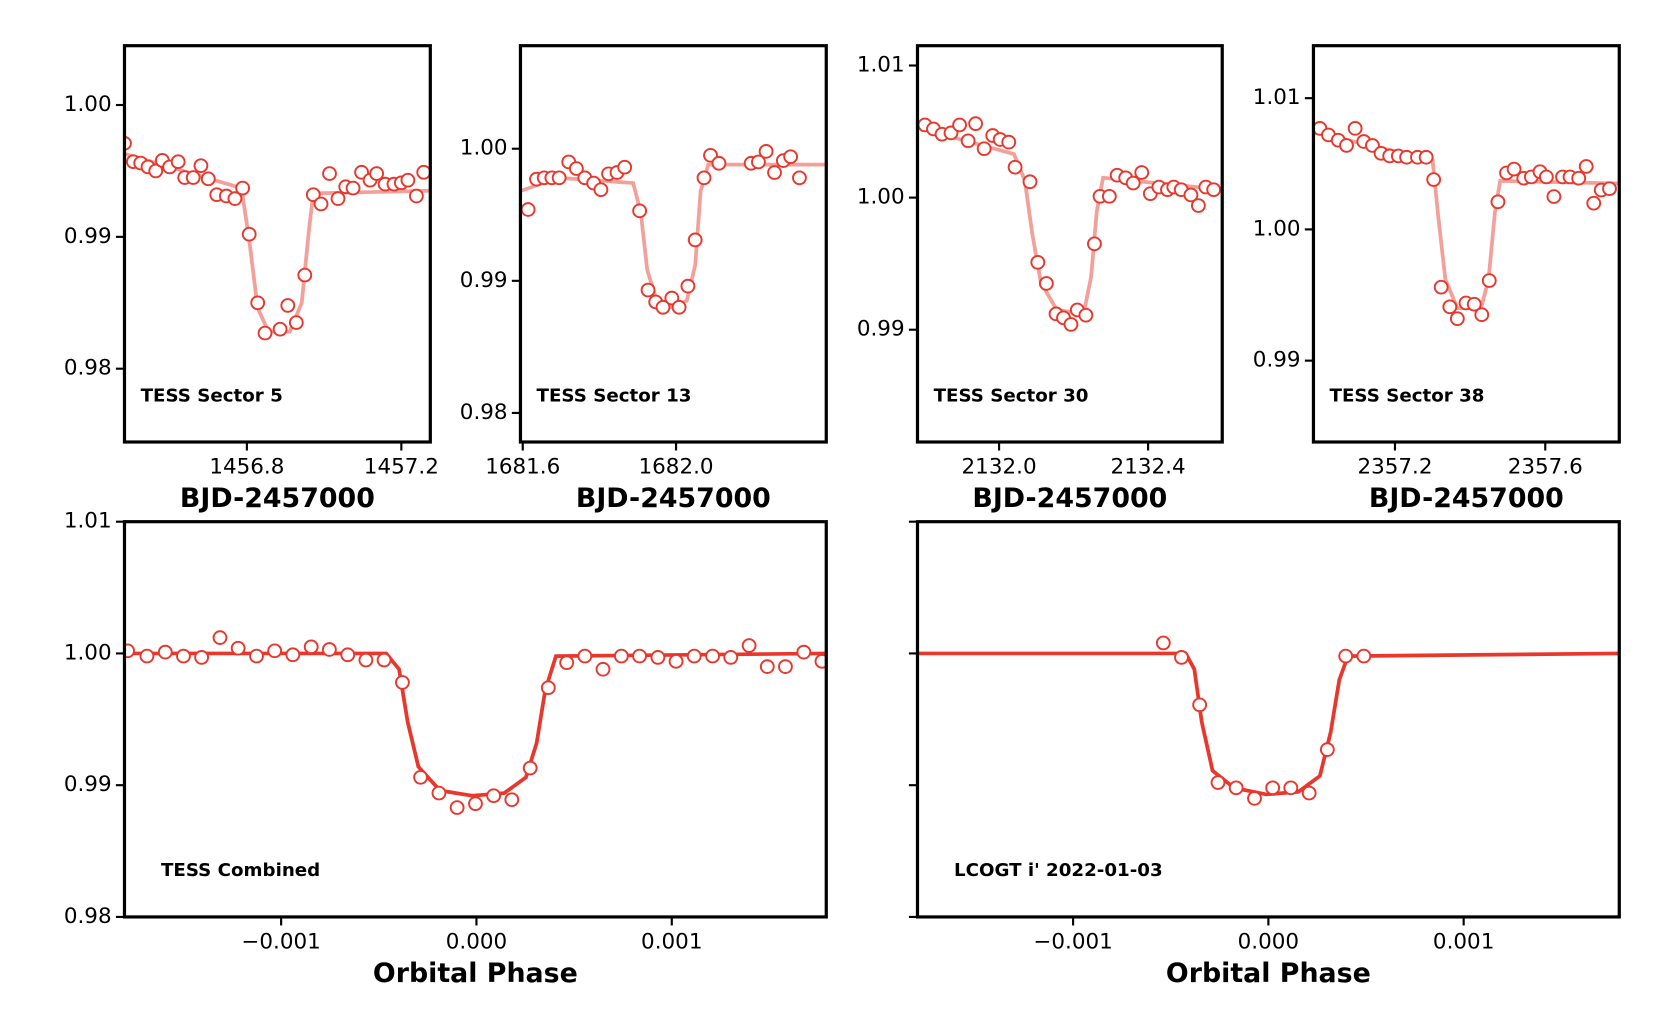  I want to click on panel-annotation: LCOGT i' 2022-01-03, so click(1058, 870).